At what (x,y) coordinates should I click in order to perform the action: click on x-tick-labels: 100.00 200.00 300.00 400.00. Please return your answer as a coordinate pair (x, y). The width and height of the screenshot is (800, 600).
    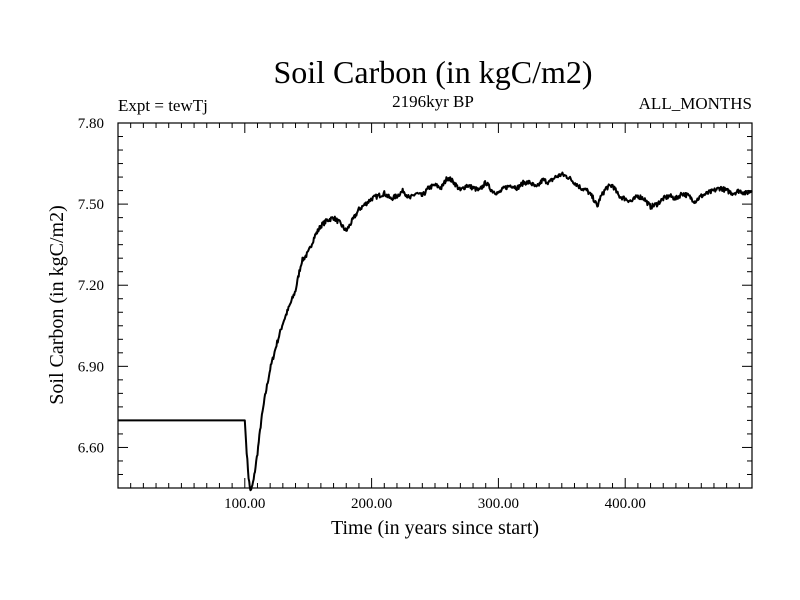
    Looking at the image, I should click on (435, 504).